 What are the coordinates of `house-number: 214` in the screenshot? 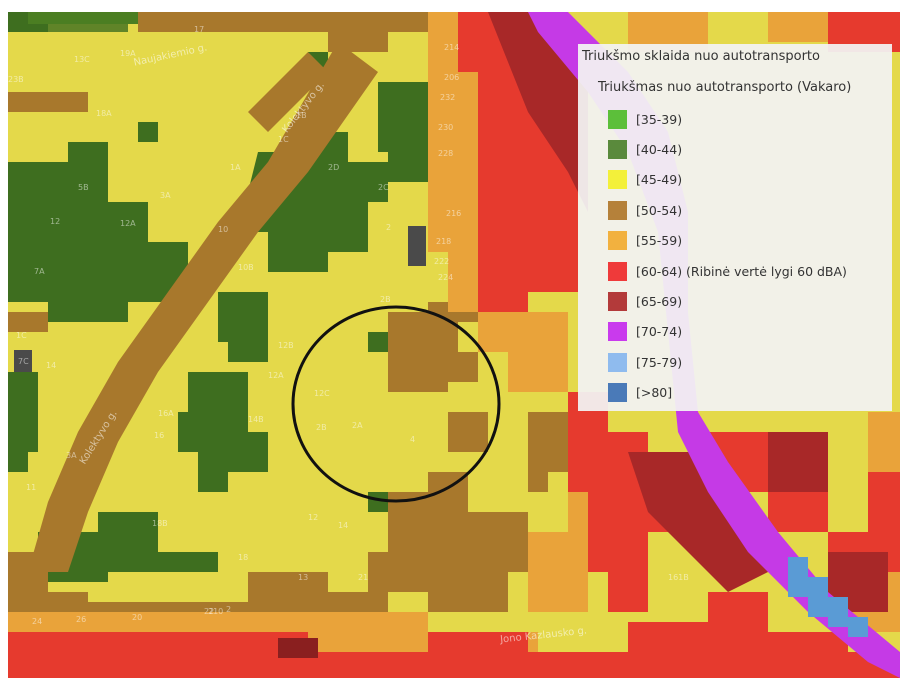 It's located at (451, 47).